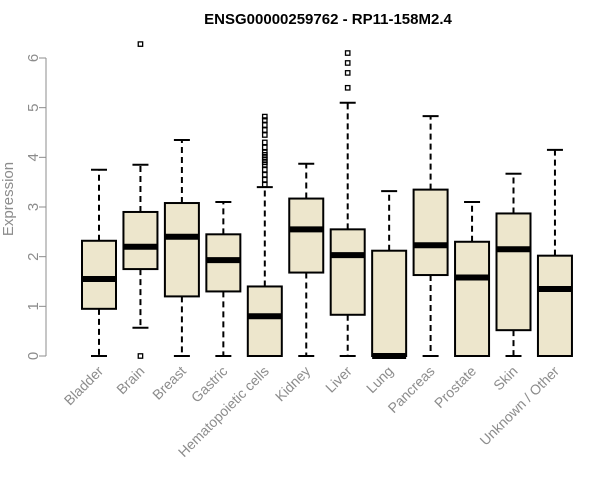 This screenshot has height=500, width=600. Describe the element at coordinates (84, 386) in the screenshot. I see `x-tick-label: Bladder` at that location.